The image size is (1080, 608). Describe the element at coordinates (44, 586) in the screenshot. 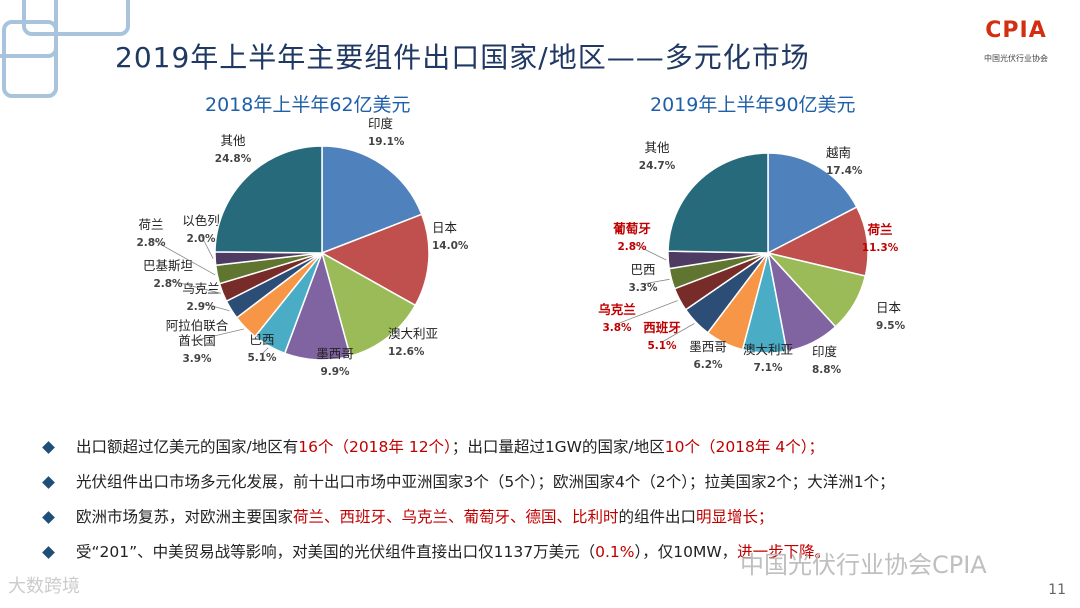

I see `watermark-dashujing: 大数跨境` at that location.